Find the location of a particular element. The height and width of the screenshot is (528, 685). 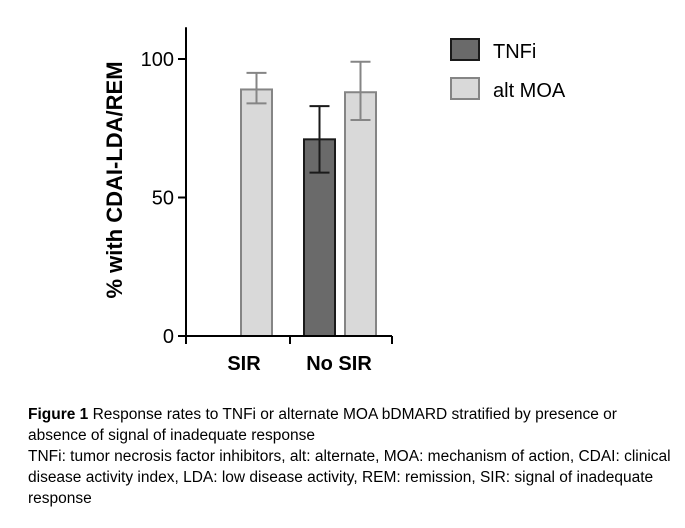

bar-alt-moa-sir is located at coordinates (256, 212).